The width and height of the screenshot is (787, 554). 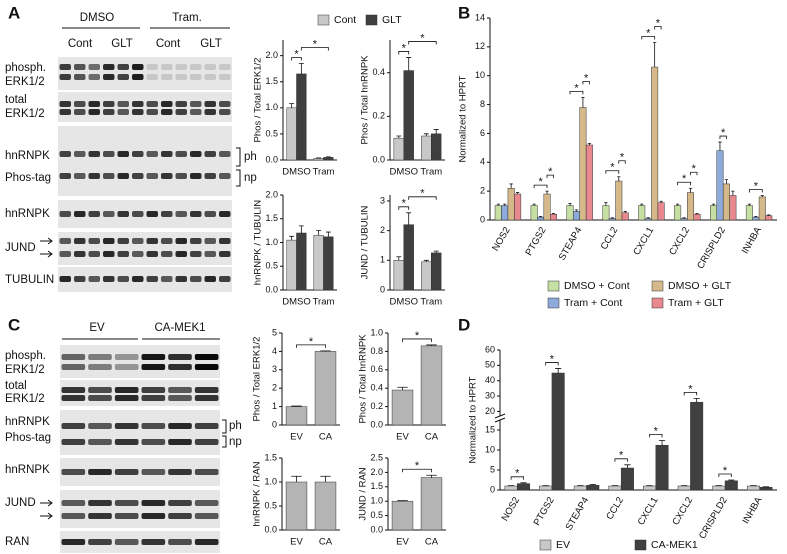 What do you see at coordinates (271, 55) in the screenshot?
I see `y-tick-label: 2.0` at bounding box center [271, 55].